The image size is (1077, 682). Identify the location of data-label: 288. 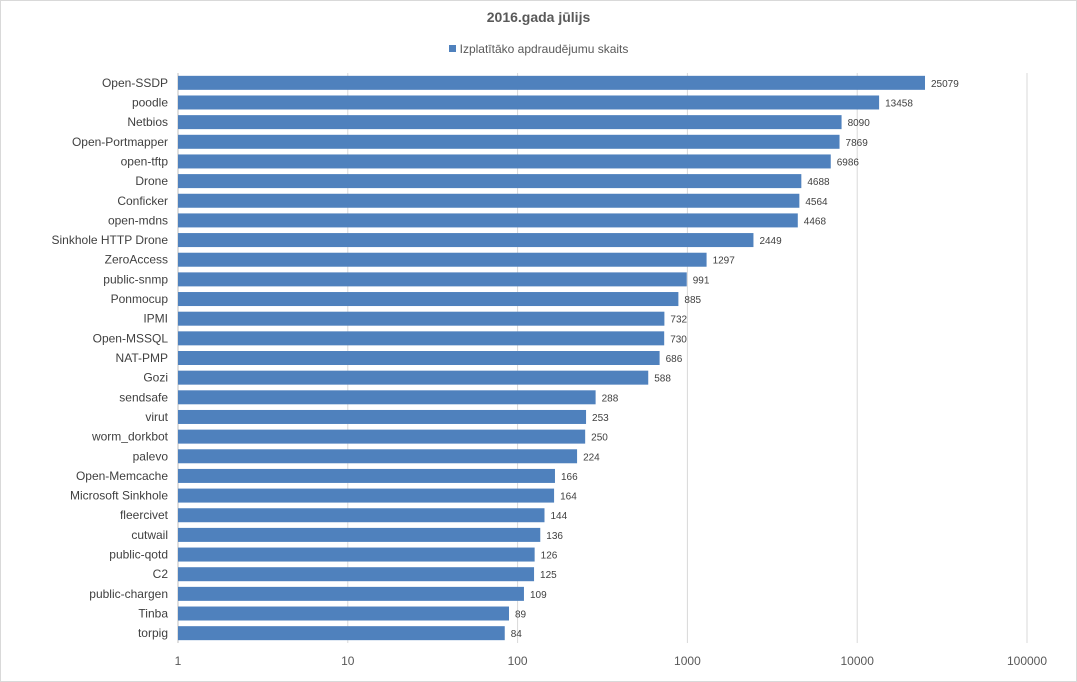
(610, 398).